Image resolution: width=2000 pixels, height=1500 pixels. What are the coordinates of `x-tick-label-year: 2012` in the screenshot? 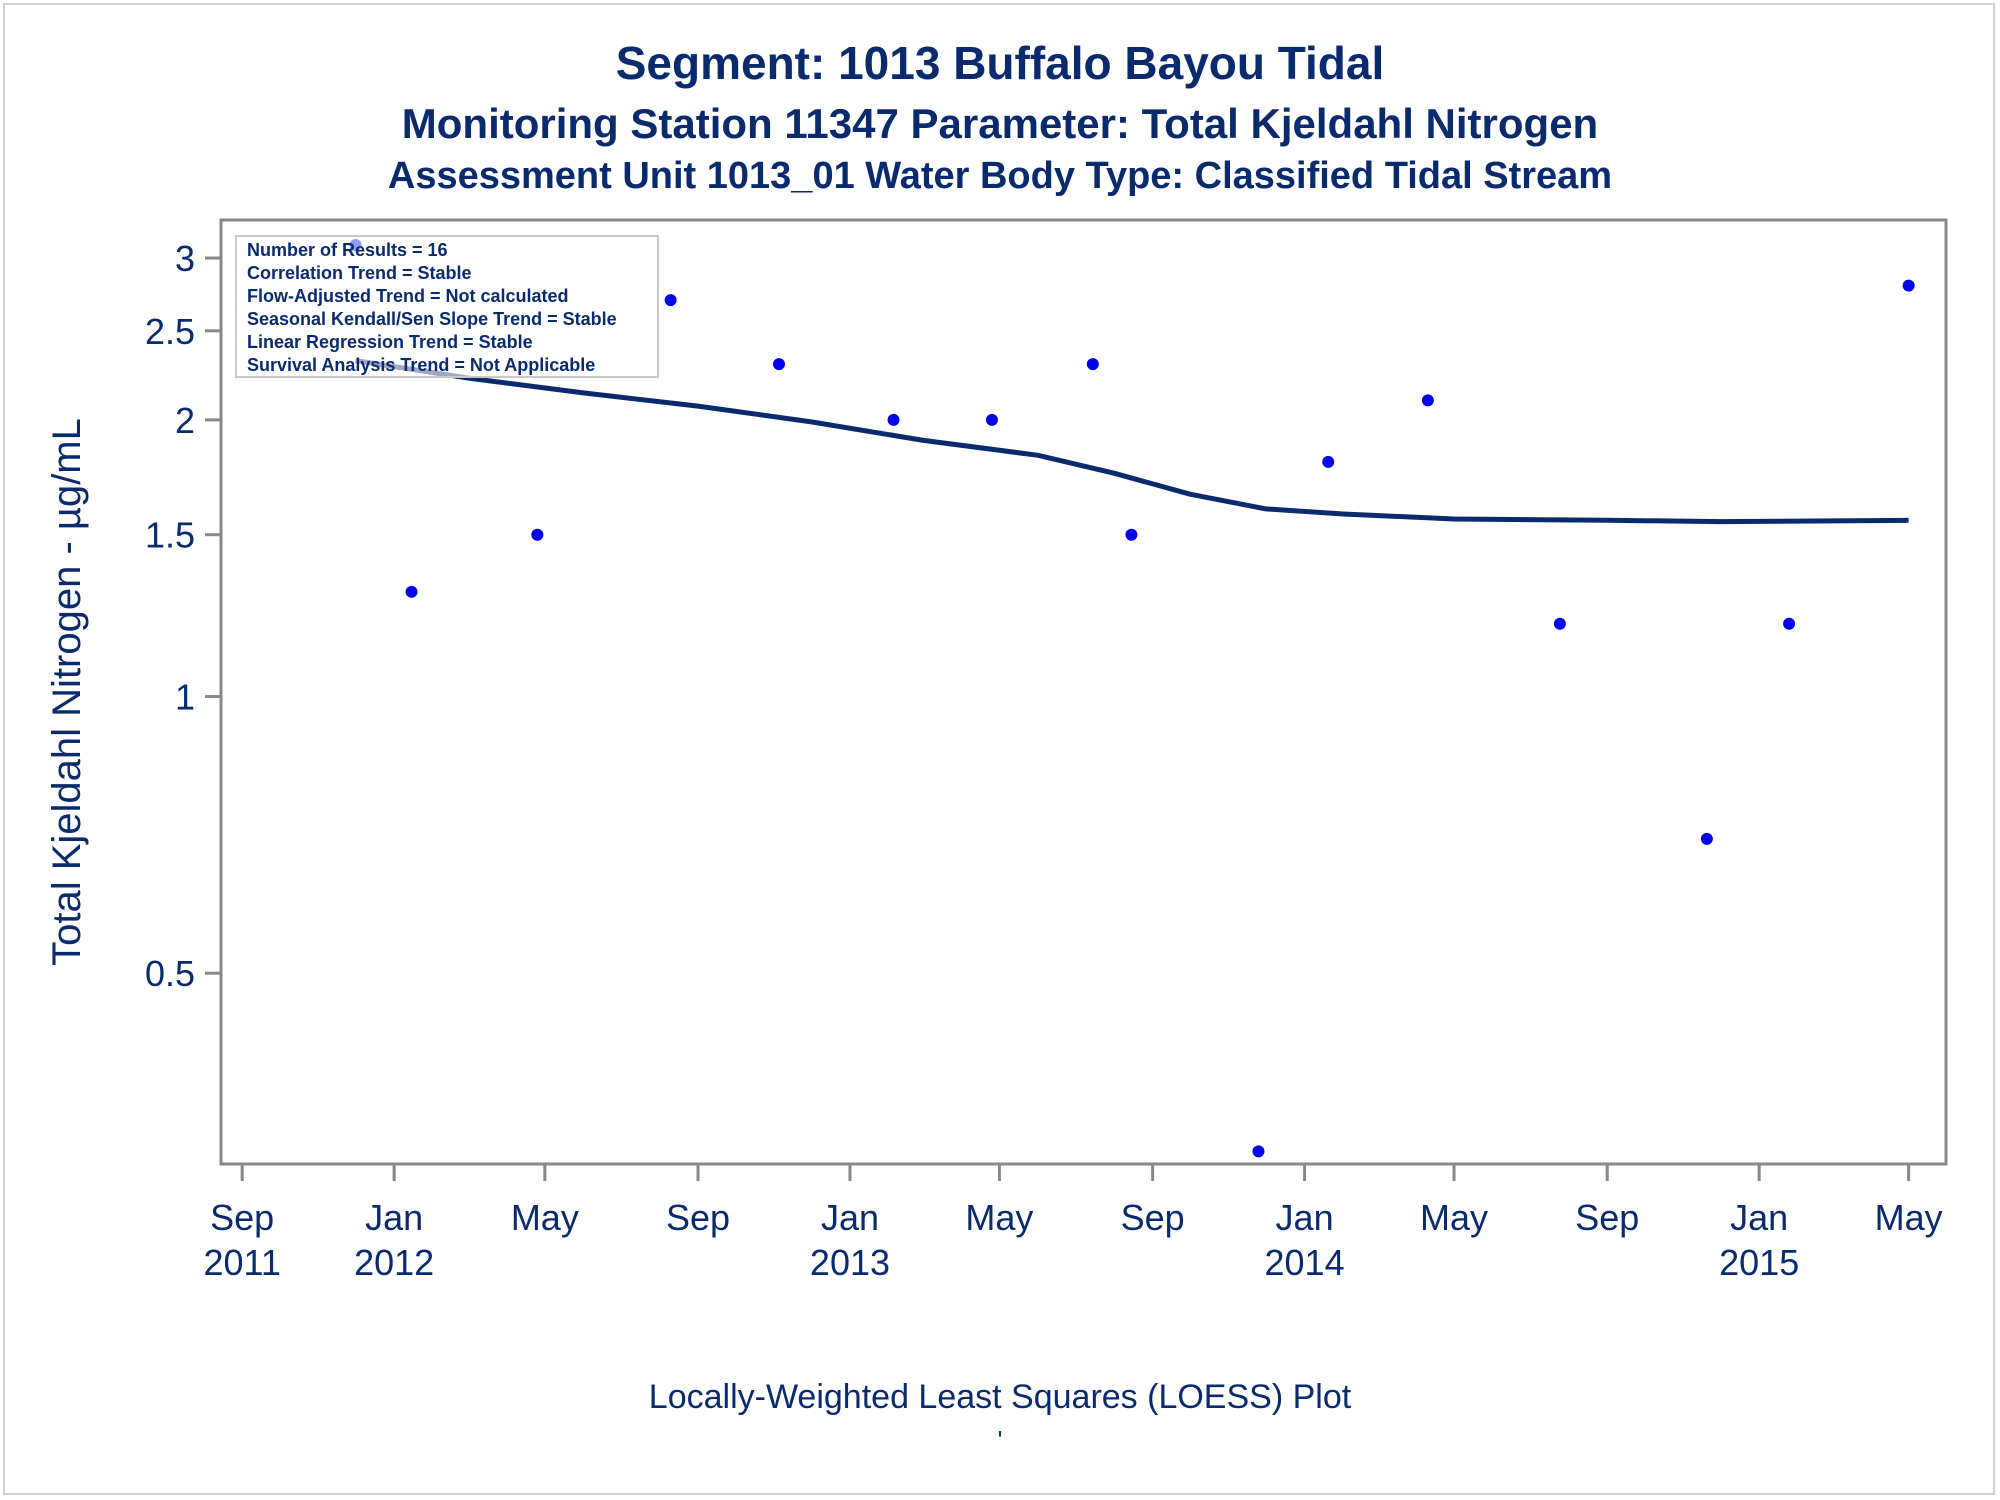 It's located at (394, 1262).